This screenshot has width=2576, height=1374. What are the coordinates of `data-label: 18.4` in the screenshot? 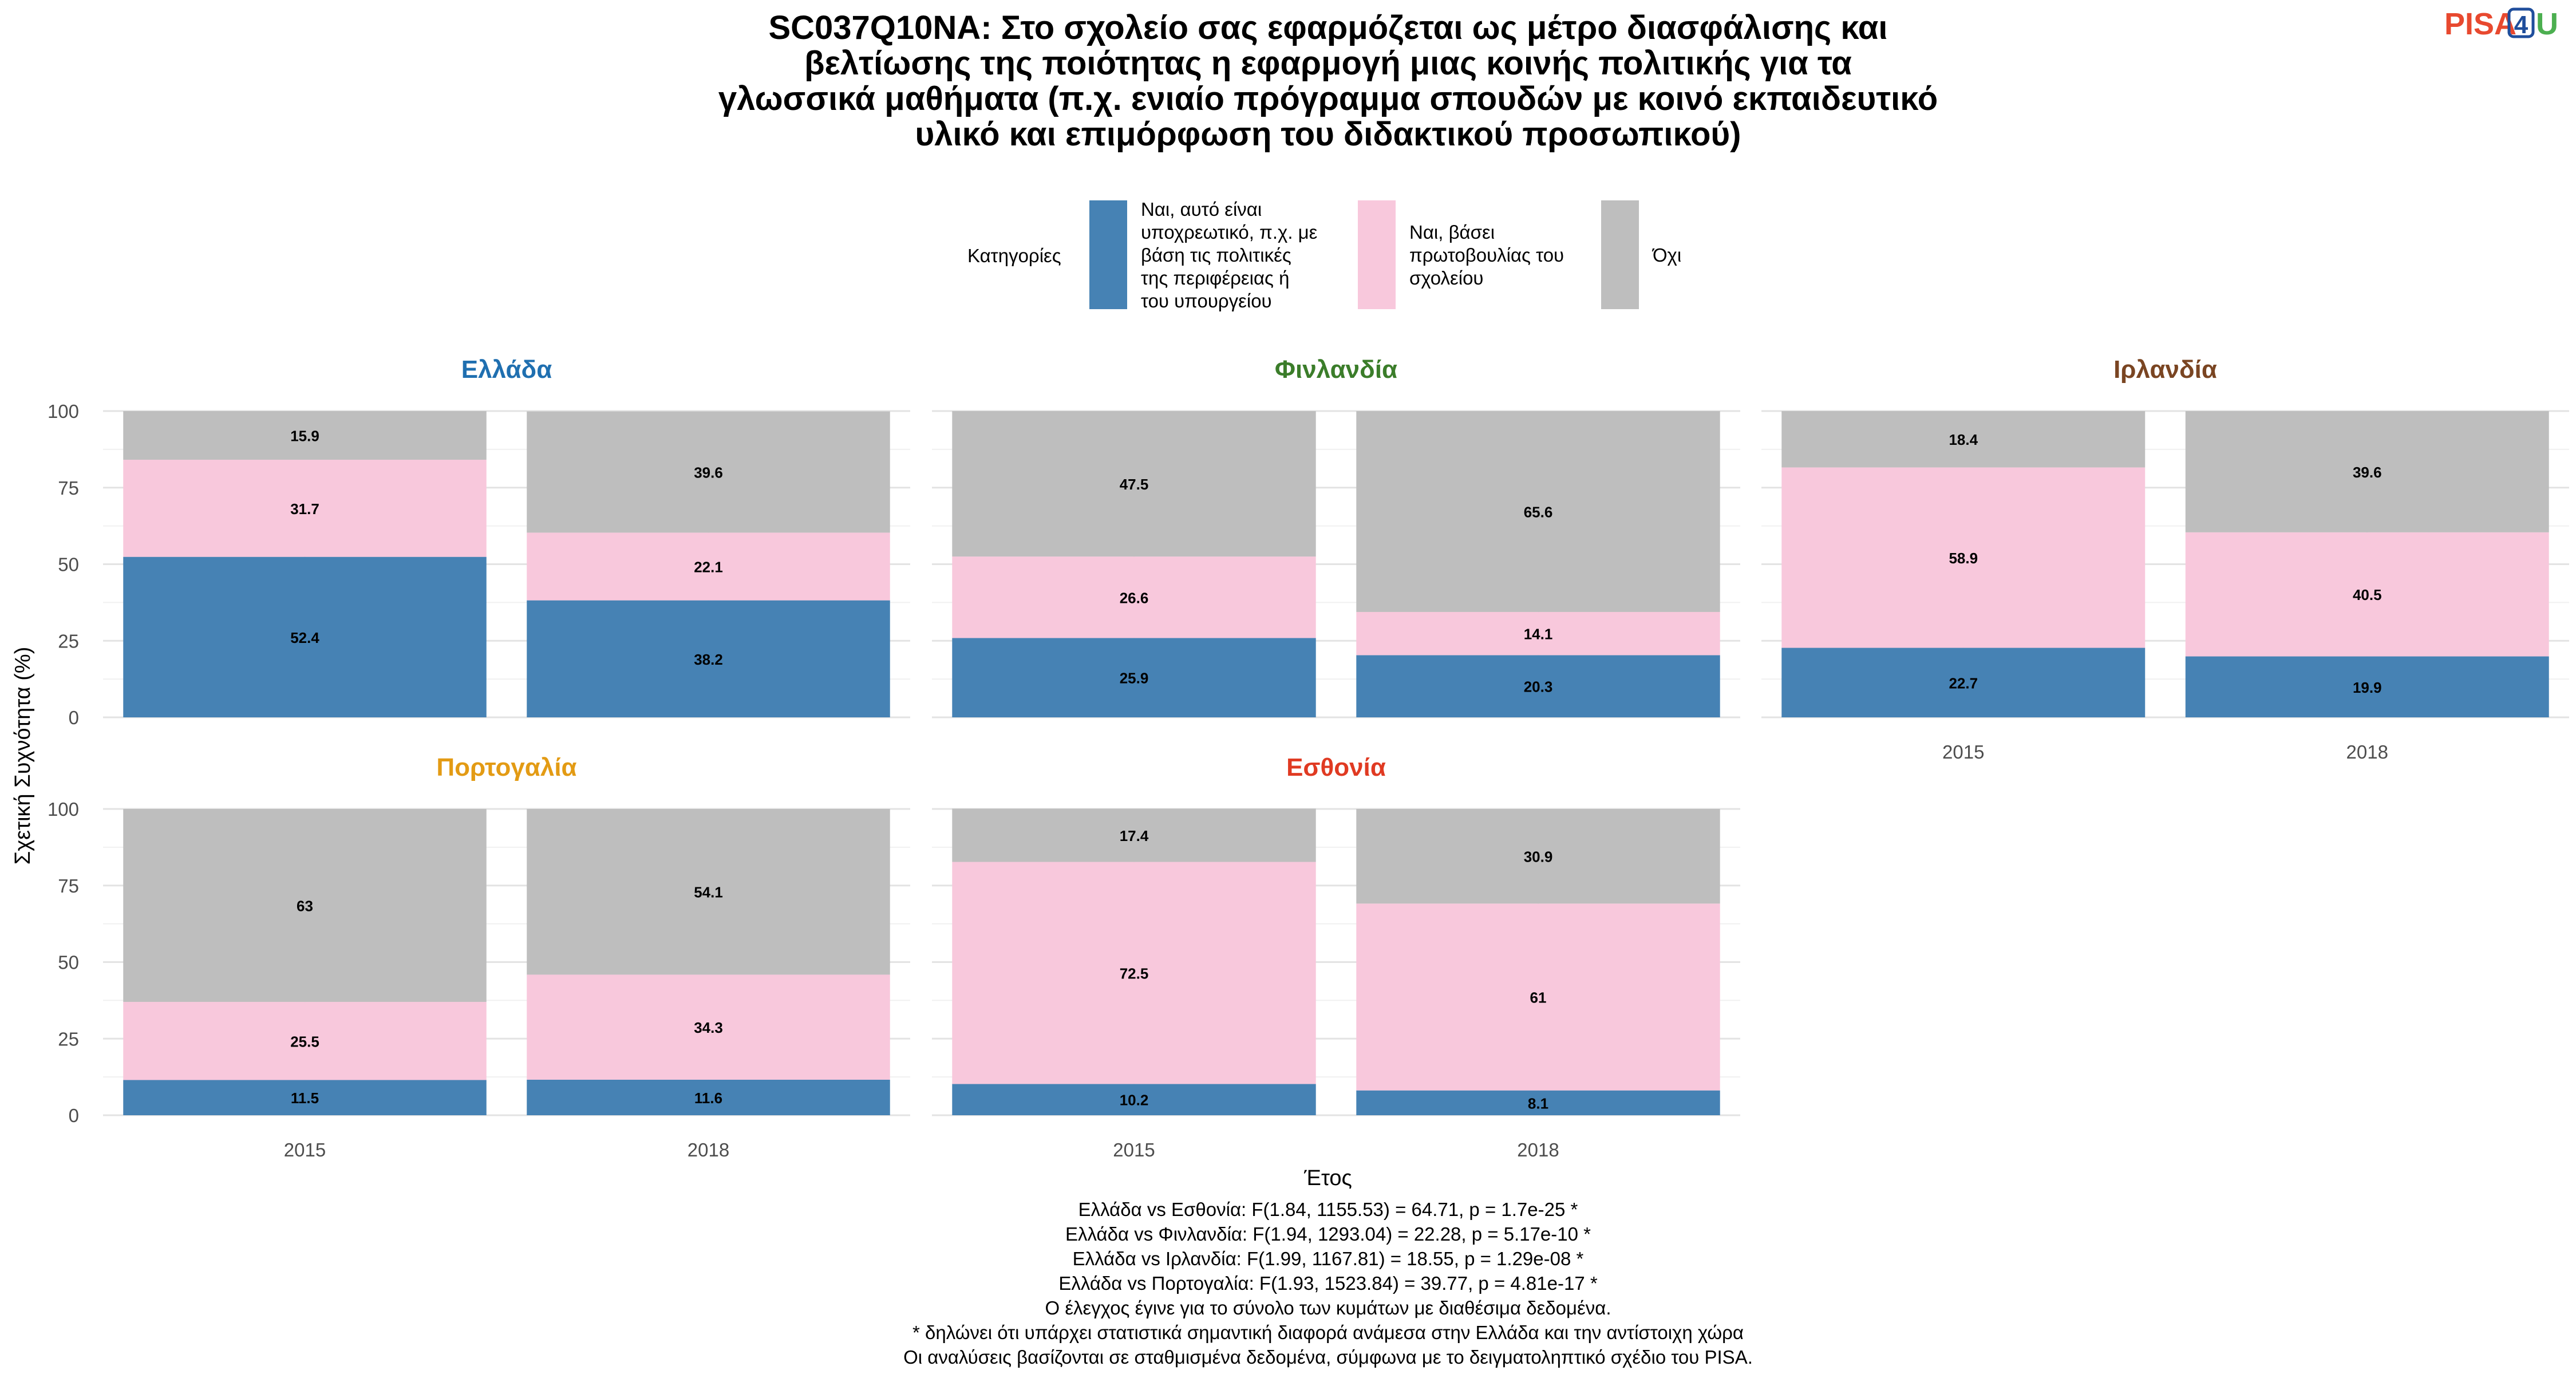 It's located at (1963, 439).